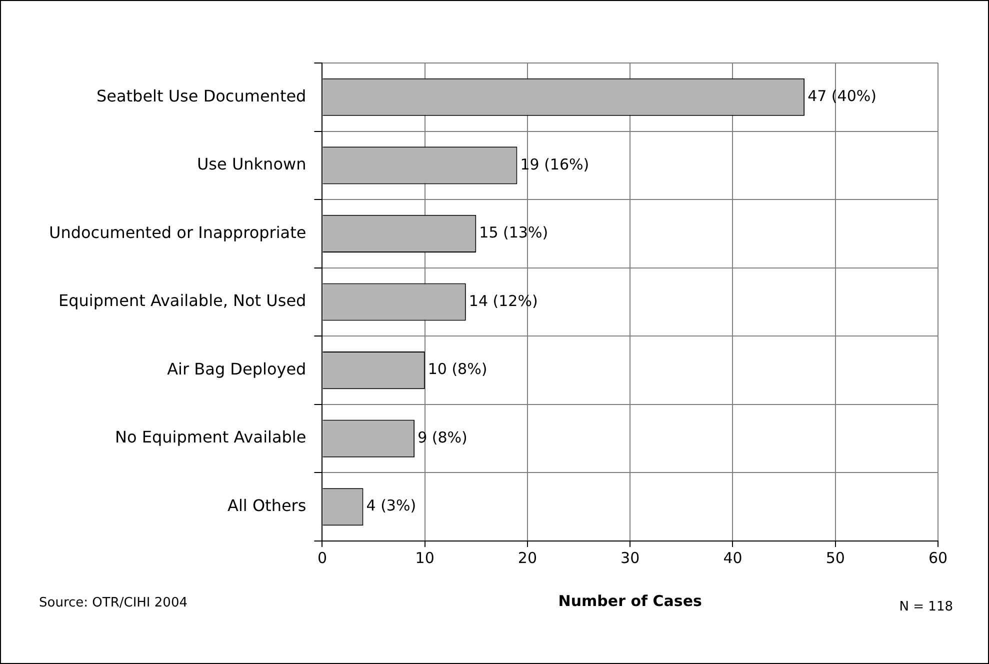 The height and width of the screenshot is (664, 989). What do you see at coordinates (391, 505) in the screenshot?
I see `data-label: 4 (3%)` at bounding box center [391, 505].